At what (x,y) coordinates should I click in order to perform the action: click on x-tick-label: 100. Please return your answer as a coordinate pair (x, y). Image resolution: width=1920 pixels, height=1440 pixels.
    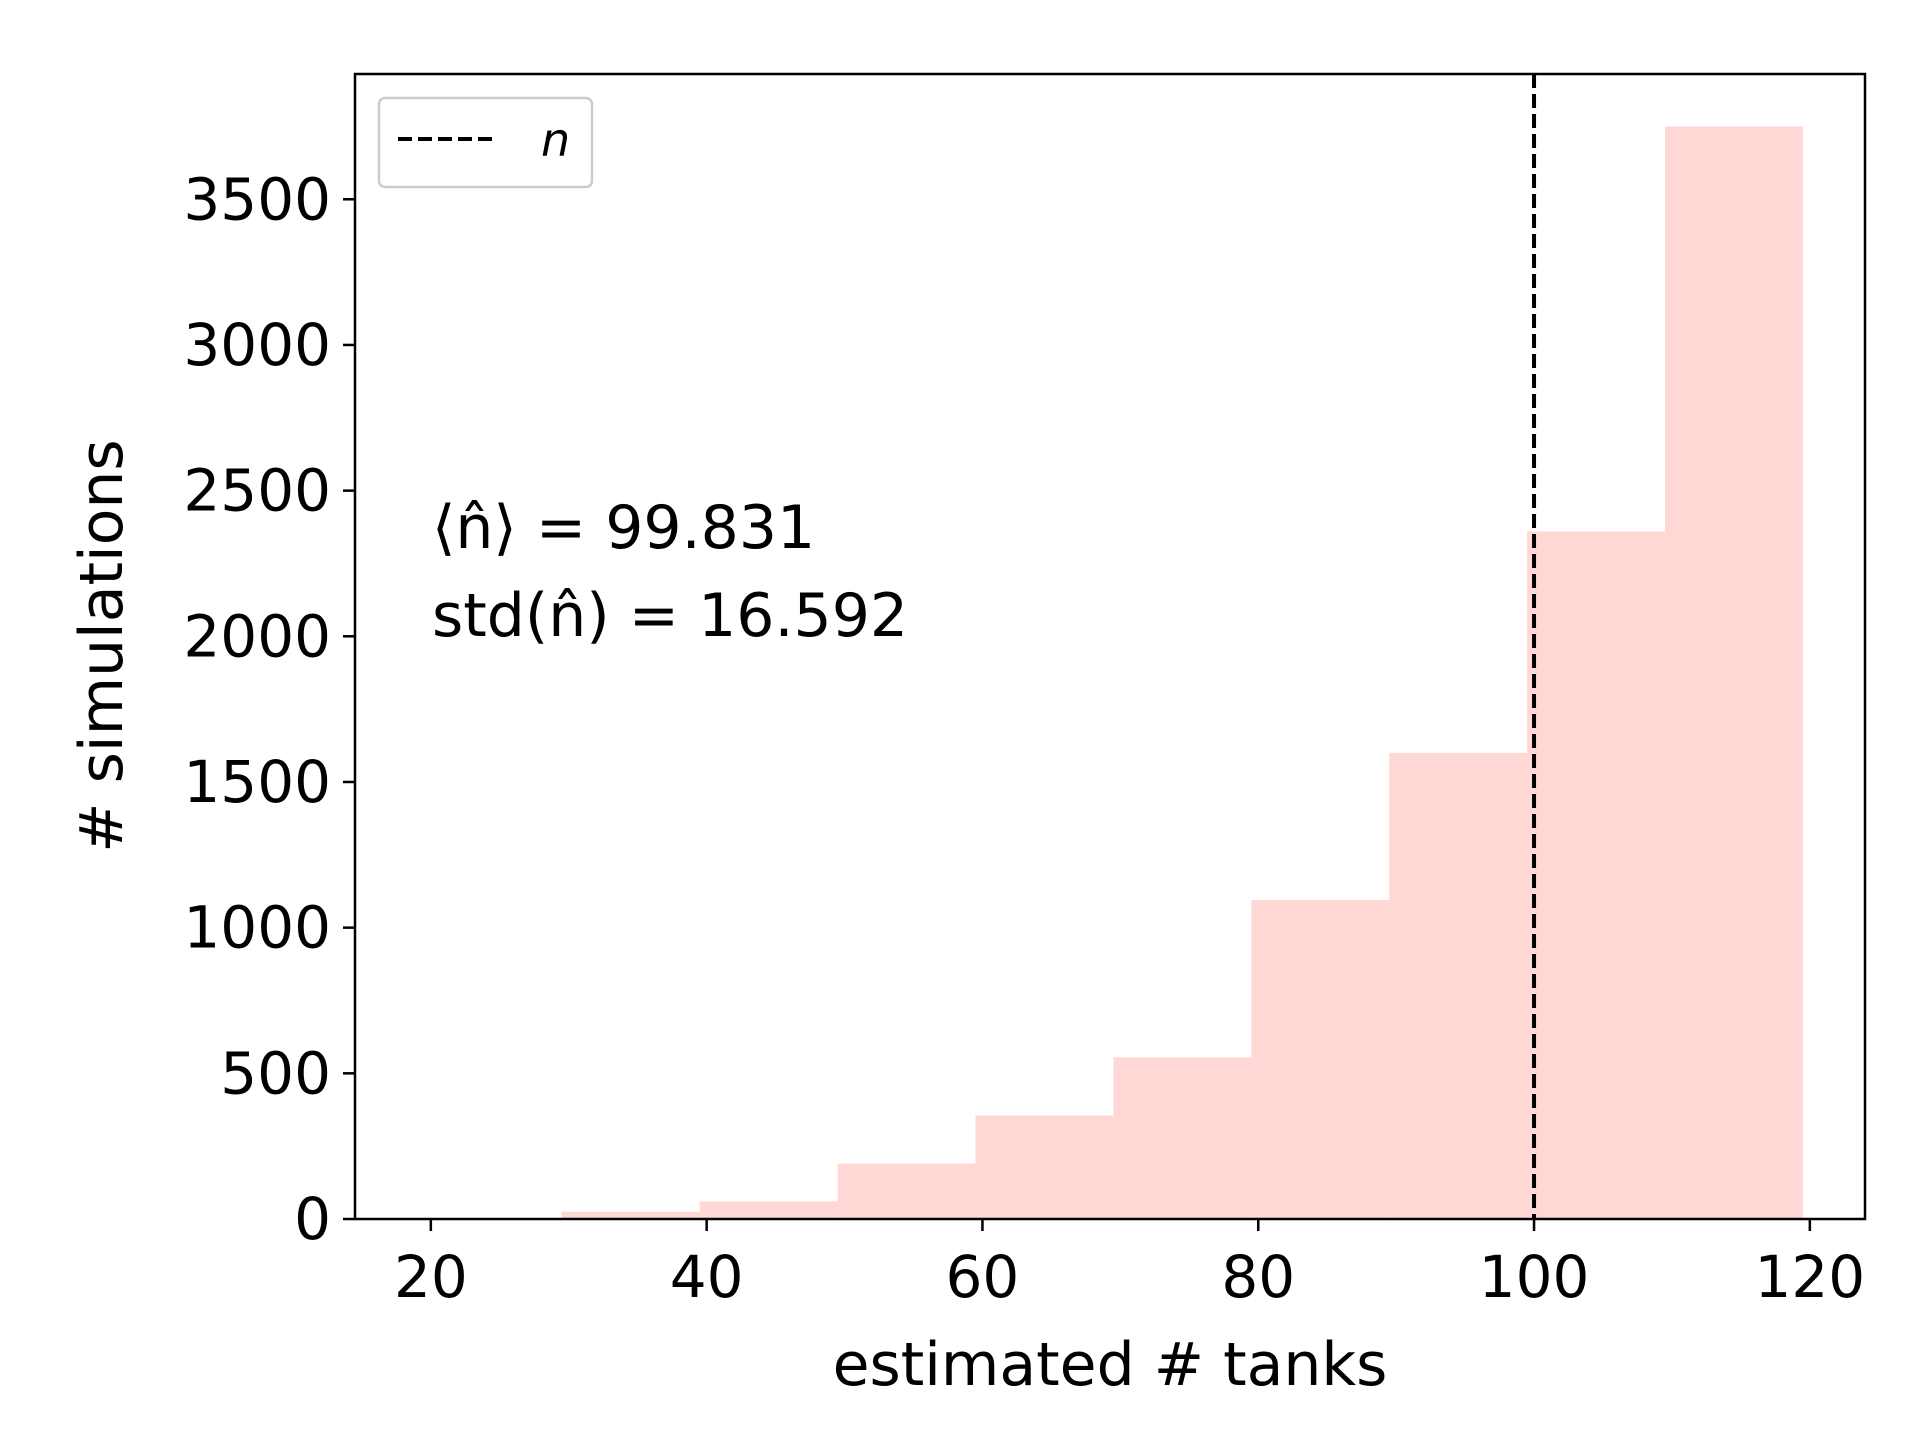
    Looking at the image, I should click on (1534, 1277).